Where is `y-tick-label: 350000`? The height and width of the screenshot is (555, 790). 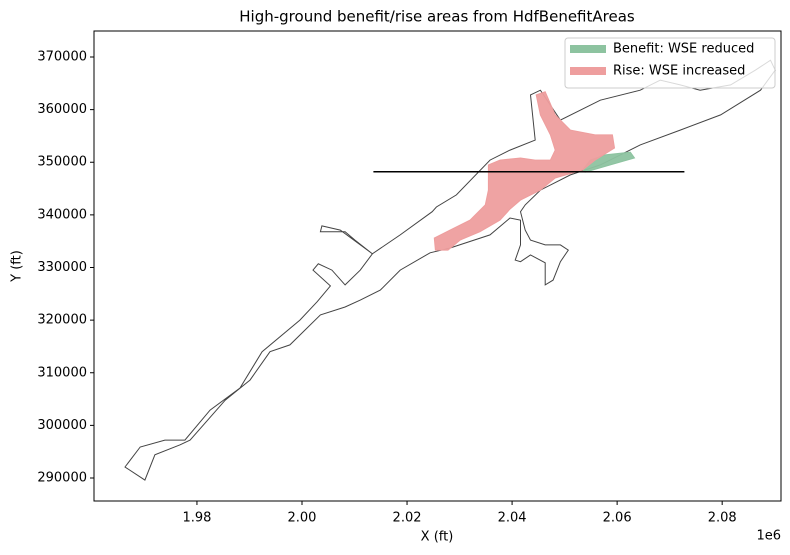 y-tick-label: 350000 is located at coordinates (62, 162).